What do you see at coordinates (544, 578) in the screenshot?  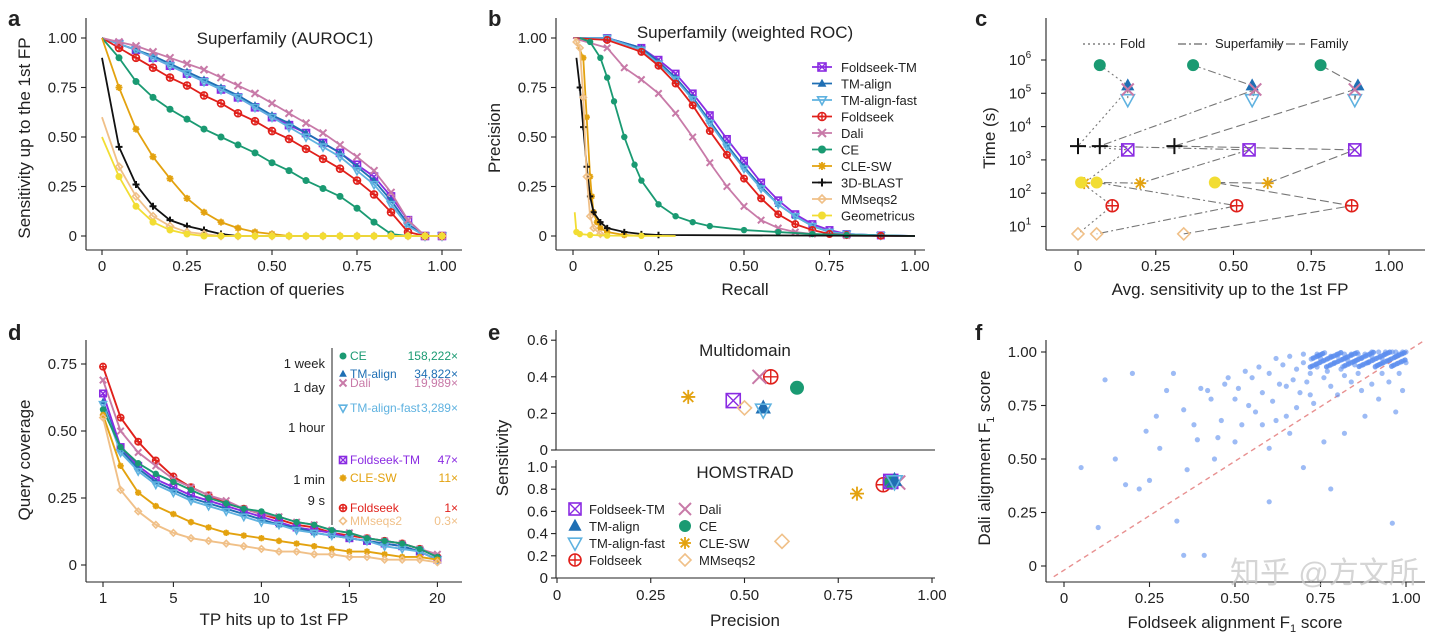 I see `panel-e-bottom-ytick-label: 0` at bounding box center [544, 578].